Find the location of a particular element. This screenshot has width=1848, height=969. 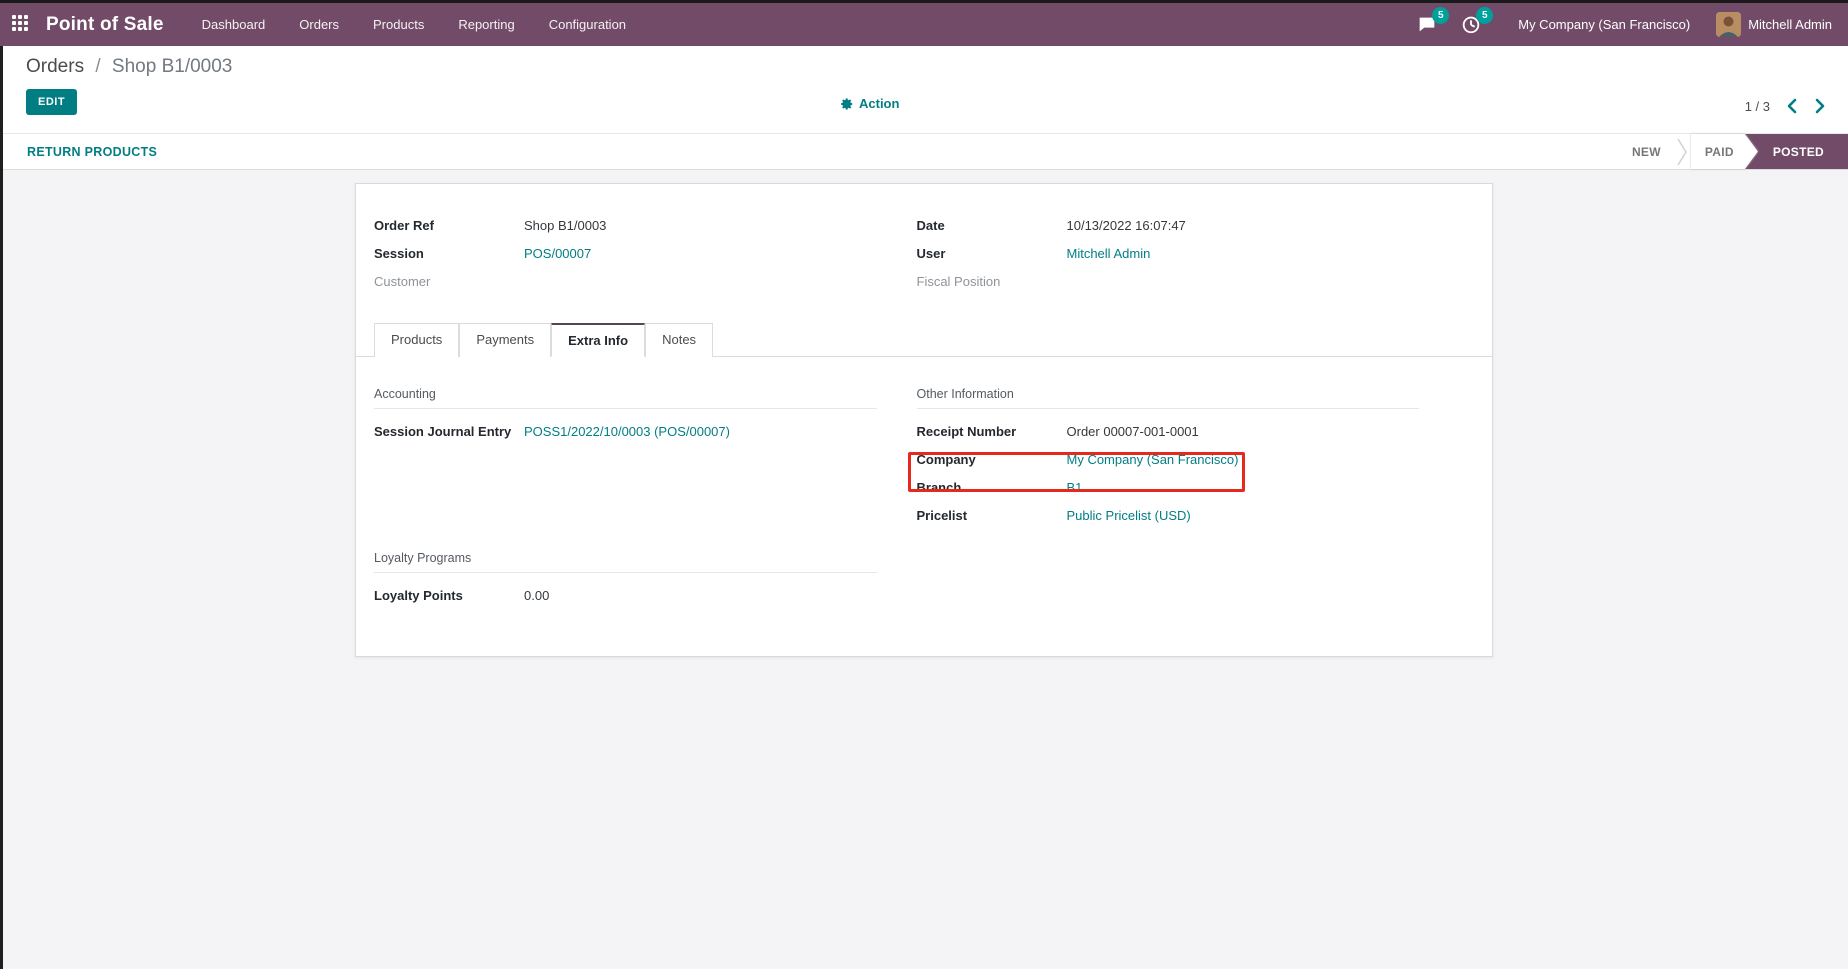

action-menu-button: Action is located at coordinates (869, 103).